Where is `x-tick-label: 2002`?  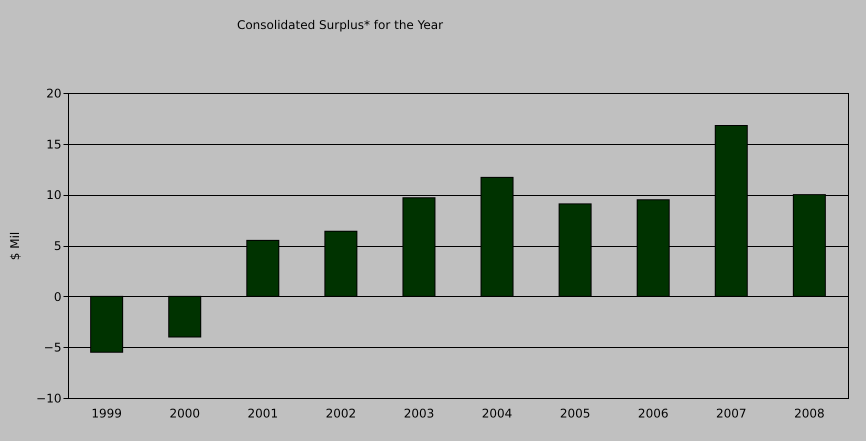
x-tick-label: 2002 is located at coordinates (341, 413).